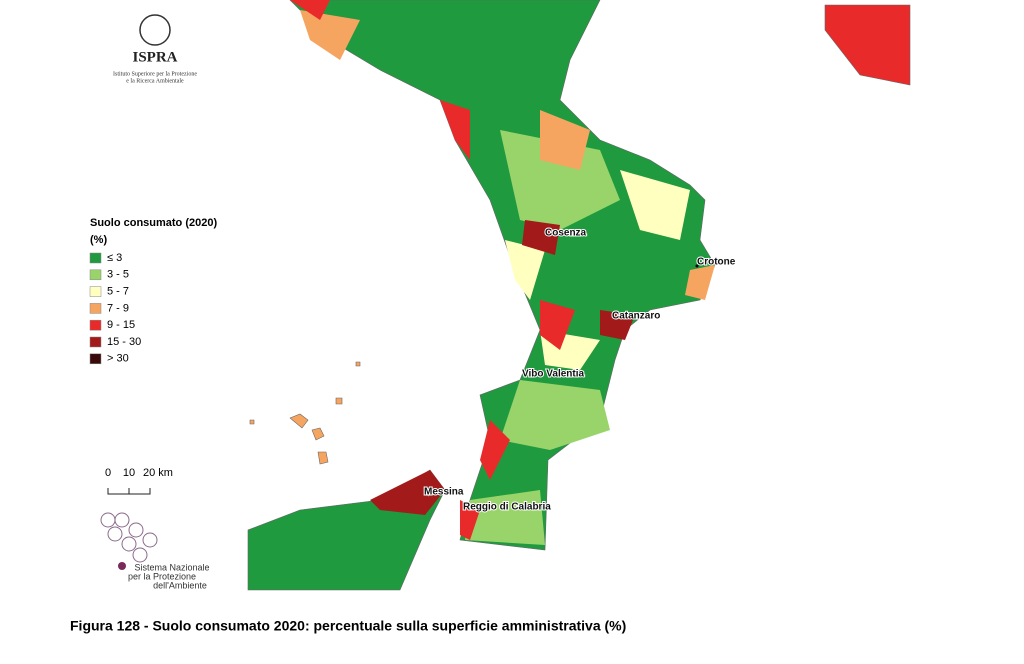 The height and width of the screenshot is (664, 1024). I want to click on city-label: Messina, so click(444, 492).